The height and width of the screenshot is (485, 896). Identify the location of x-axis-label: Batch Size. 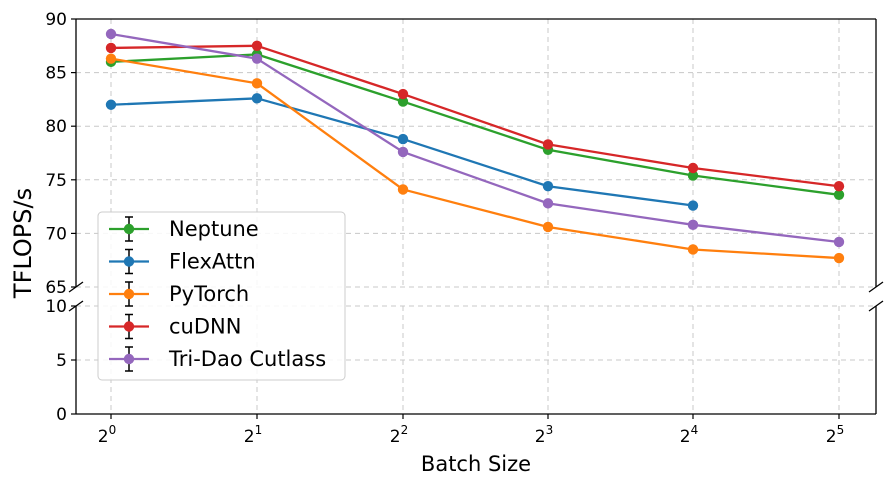
(476, 464).